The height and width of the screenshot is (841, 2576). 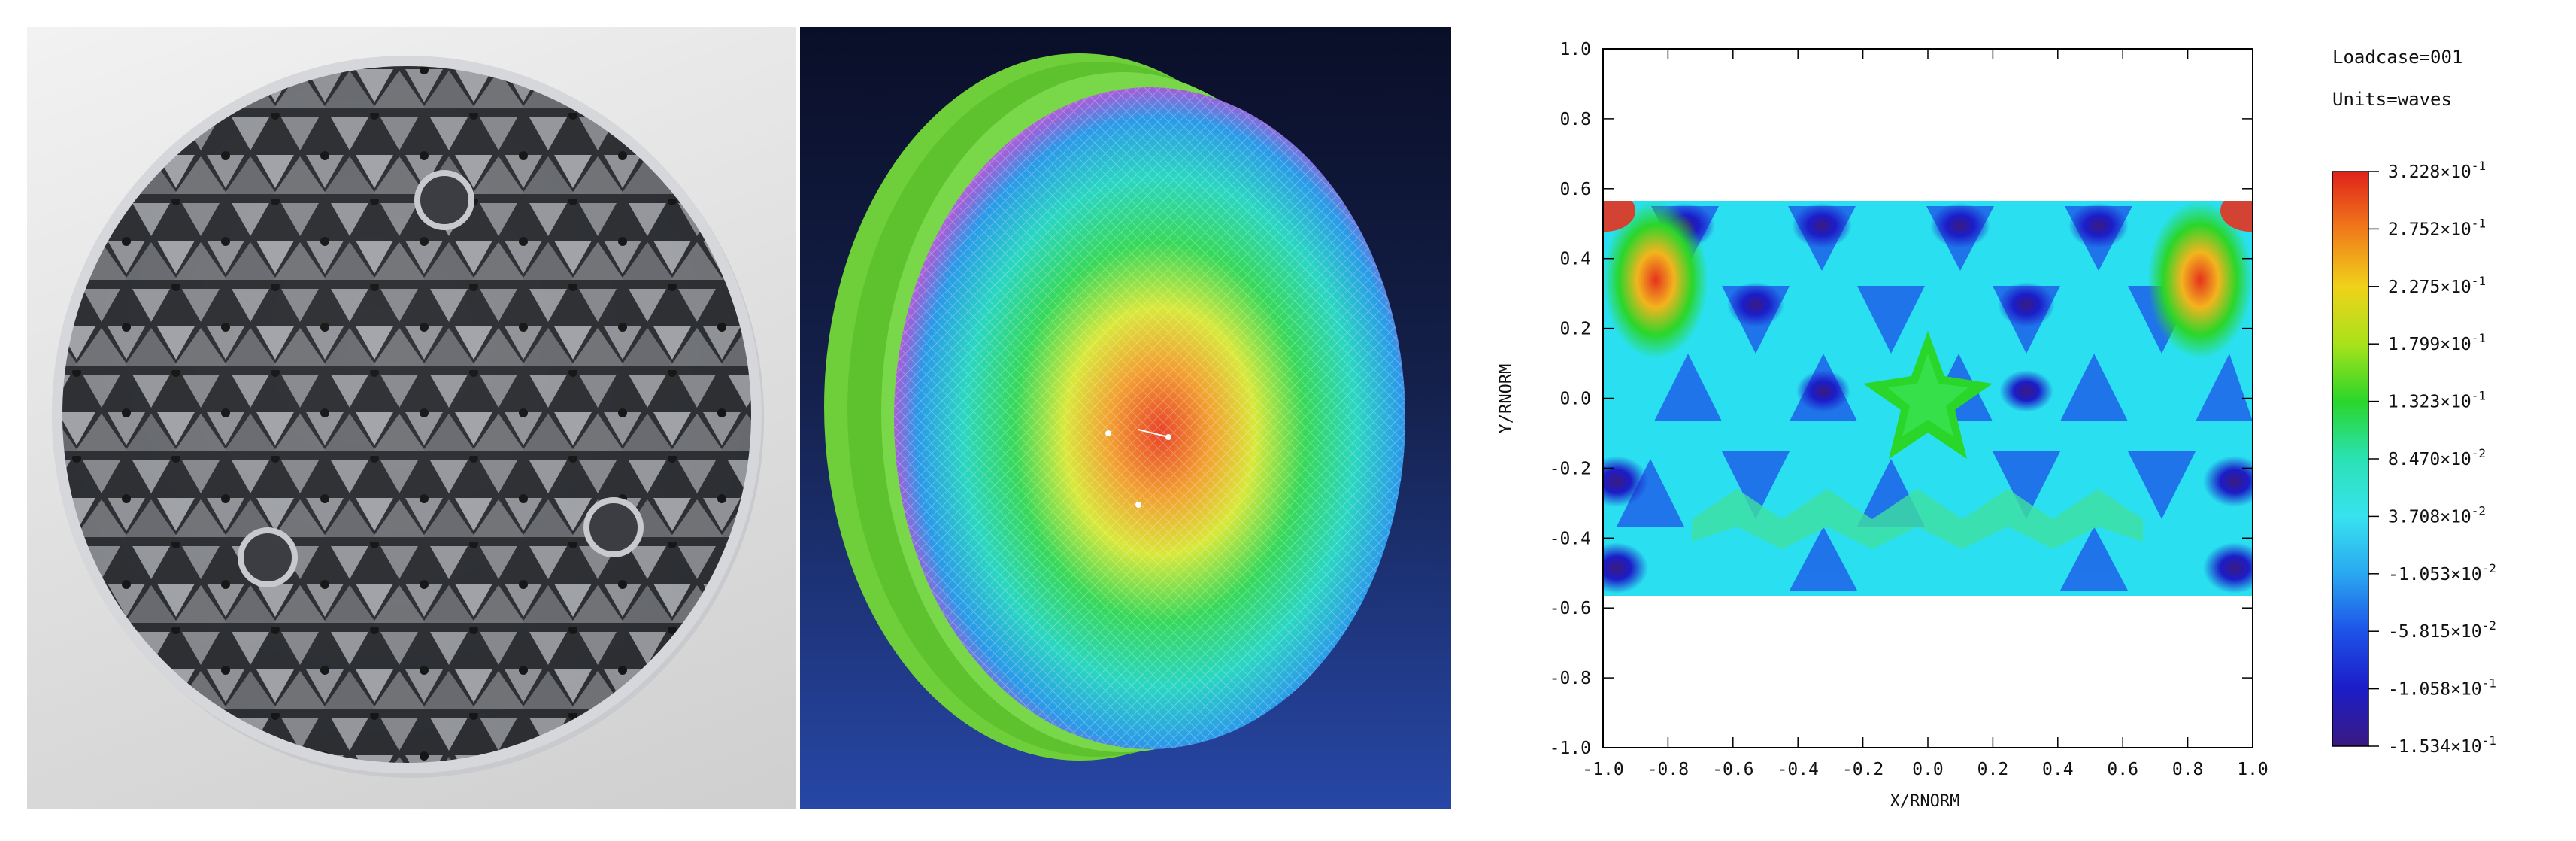 I want to click on y-tick-label: -1.0, so click(x=1571, y=748).